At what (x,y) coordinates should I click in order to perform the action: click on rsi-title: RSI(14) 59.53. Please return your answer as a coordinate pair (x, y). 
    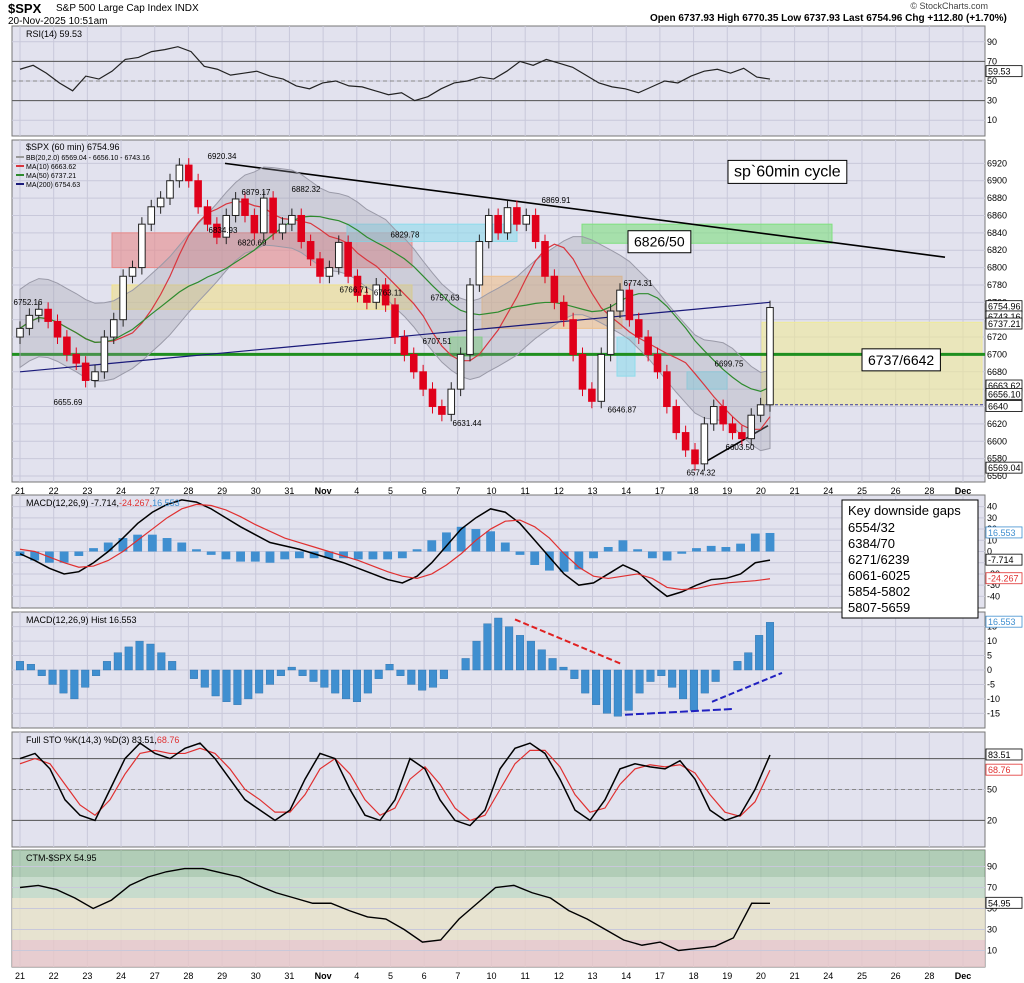
    Looking at the image, I should click on (54, 34).